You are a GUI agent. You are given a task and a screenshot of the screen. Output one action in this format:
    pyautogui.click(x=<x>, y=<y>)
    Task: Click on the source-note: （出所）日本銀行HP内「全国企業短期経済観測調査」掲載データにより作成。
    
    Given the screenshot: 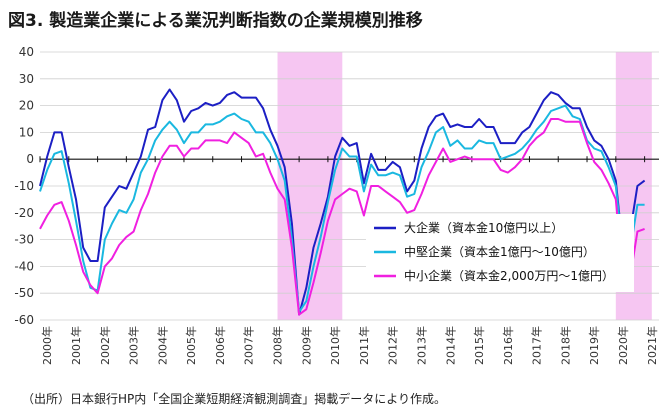 What is the action you would take?
    pyautogui.click(x=234, y=399)
    